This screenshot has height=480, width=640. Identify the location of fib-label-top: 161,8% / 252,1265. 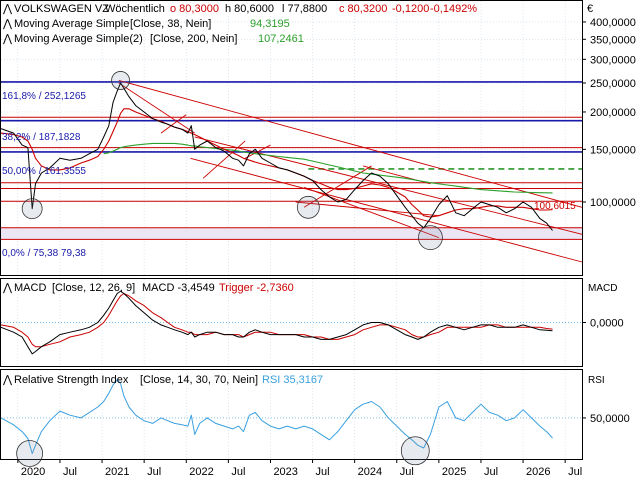
(44, 96).